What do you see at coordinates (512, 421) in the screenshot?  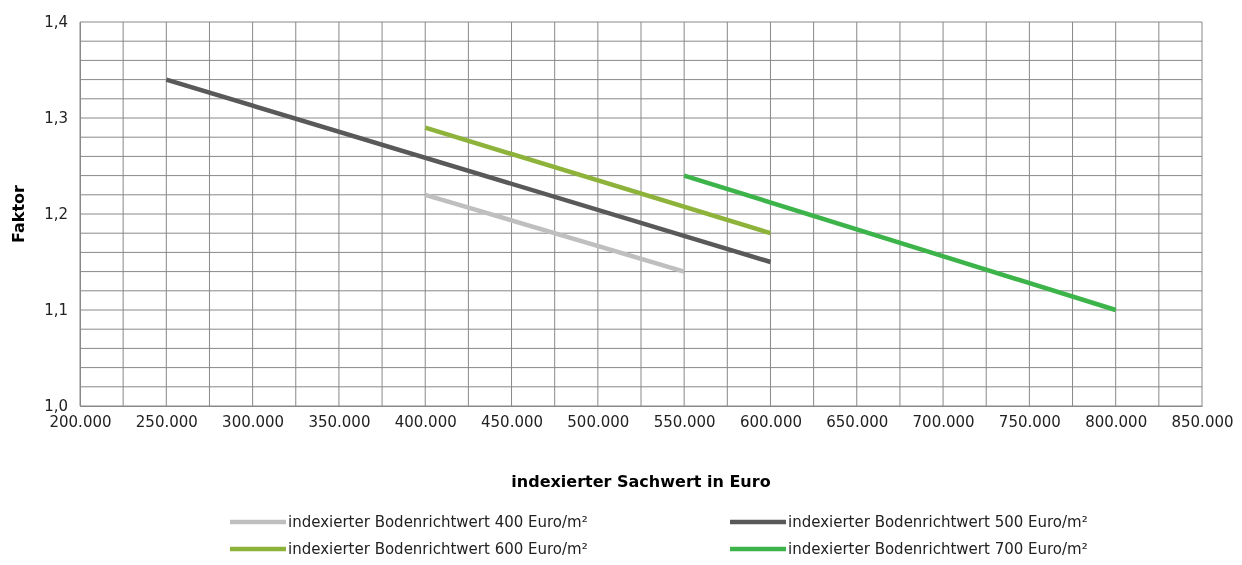 I see `x-tick-label: 450.000` at bounding box center [512, 421].